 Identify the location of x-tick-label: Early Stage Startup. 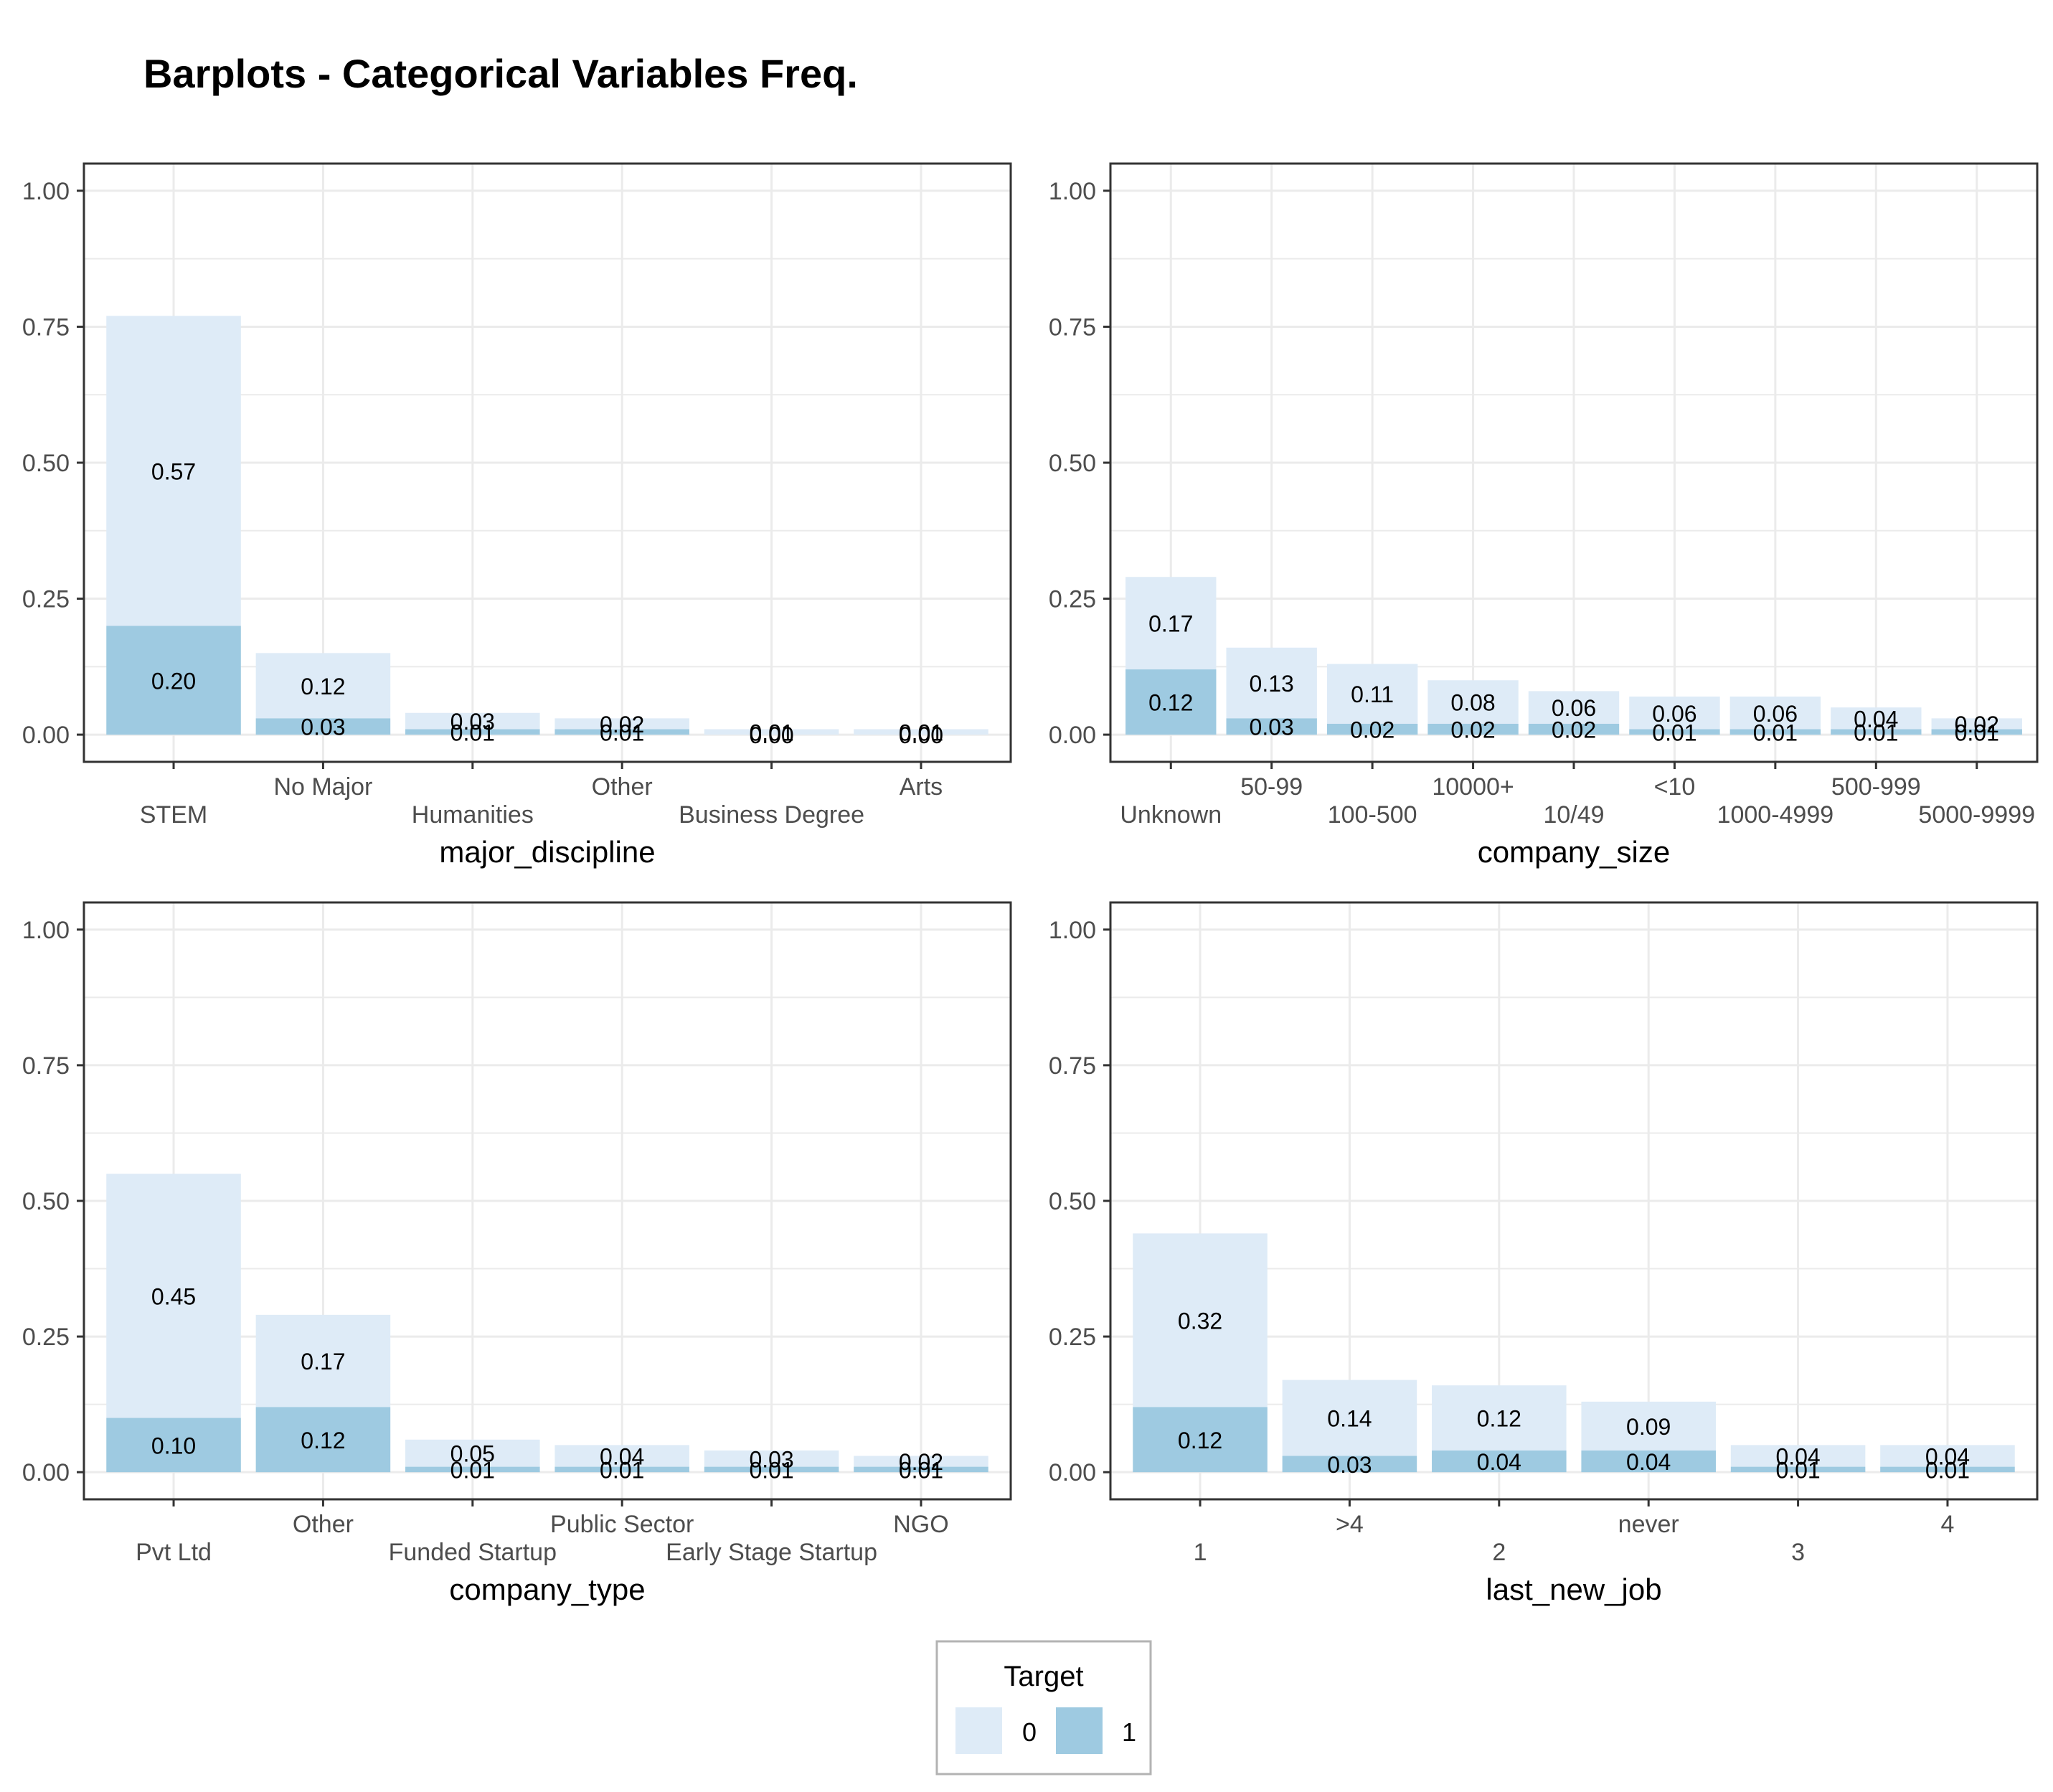
(771, 1552).